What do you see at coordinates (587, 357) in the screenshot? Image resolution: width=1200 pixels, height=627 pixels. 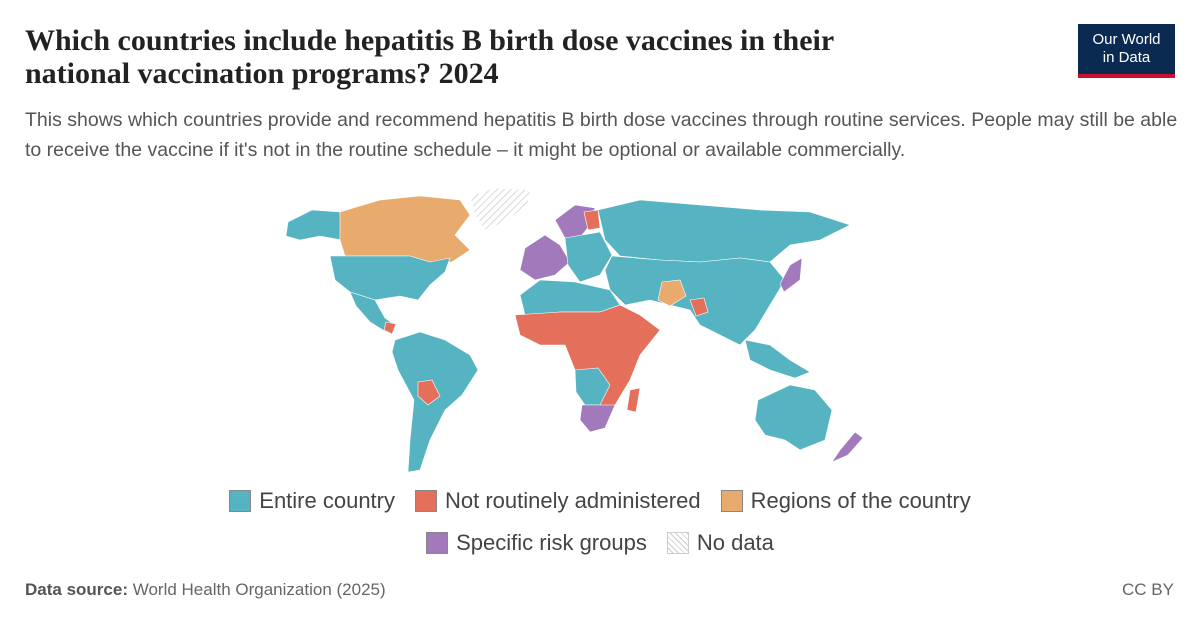 I see `africa-central` at bounding box center [587, 357].